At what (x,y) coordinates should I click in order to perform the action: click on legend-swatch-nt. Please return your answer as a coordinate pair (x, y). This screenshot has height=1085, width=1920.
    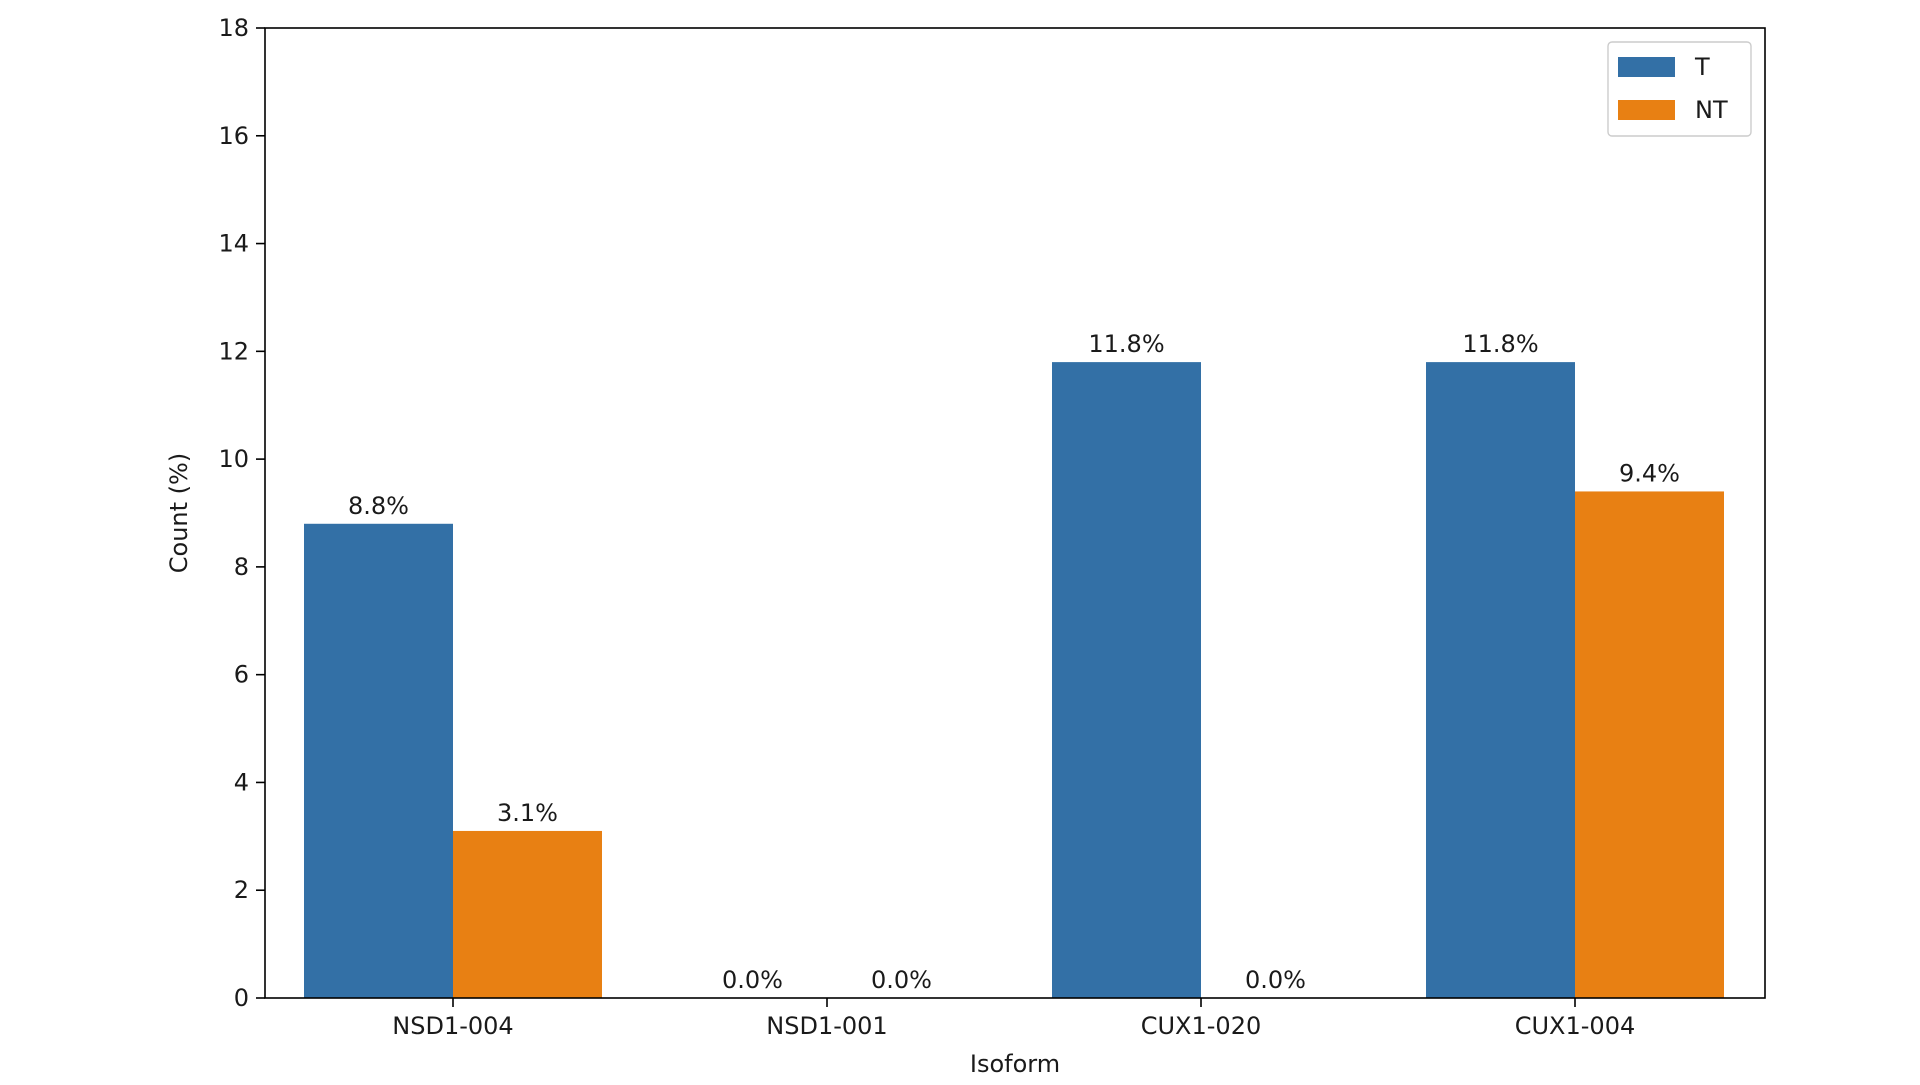
    Looking at the image, I should click on (1646, 110).